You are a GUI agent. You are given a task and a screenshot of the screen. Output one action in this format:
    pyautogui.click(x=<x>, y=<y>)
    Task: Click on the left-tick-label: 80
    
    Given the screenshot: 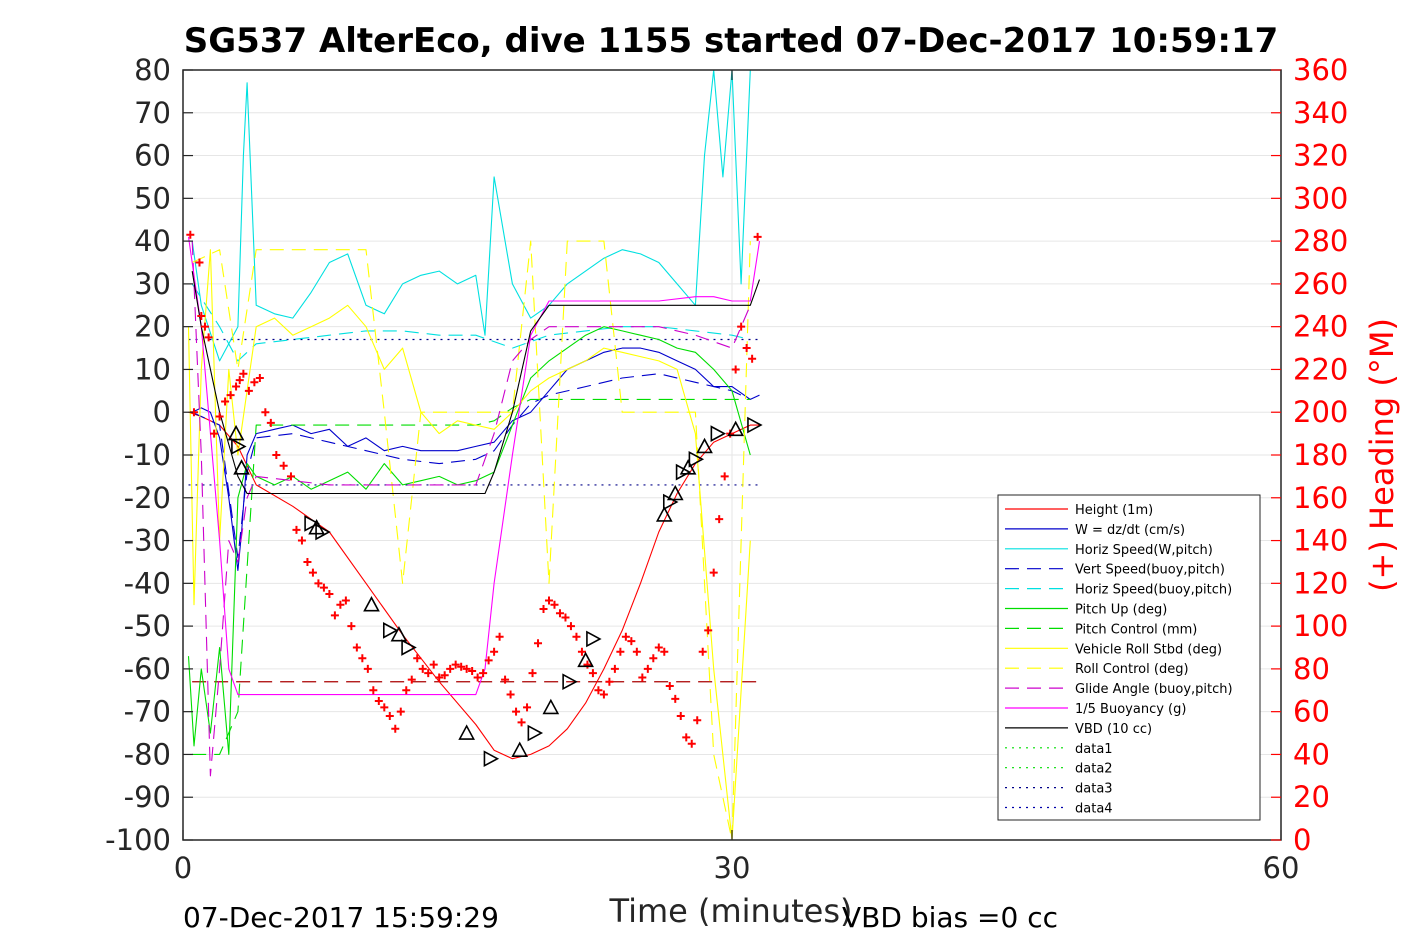 What is the action you would take?
    pyautogui.click(x=152, y=70)
    